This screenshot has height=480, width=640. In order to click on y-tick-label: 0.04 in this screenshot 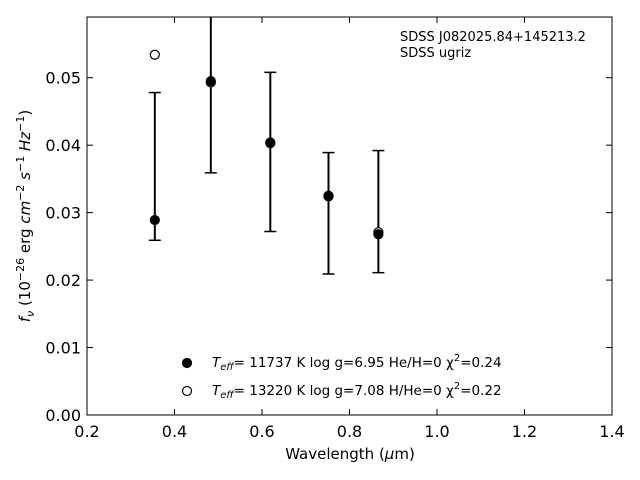, I will do `click(63, 145)`.